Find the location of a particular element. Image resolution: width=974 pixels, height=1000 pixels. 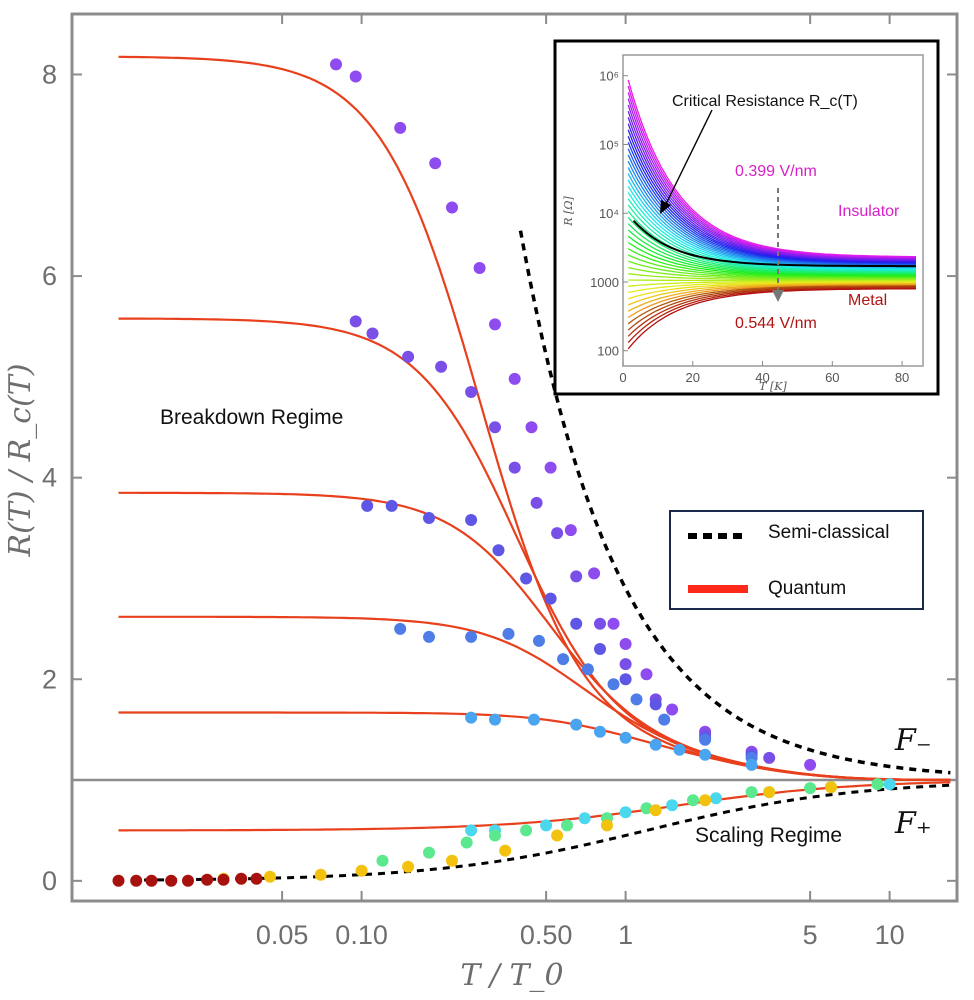

inset-x-tick-label: 40 is located at coordinates (762, 377).